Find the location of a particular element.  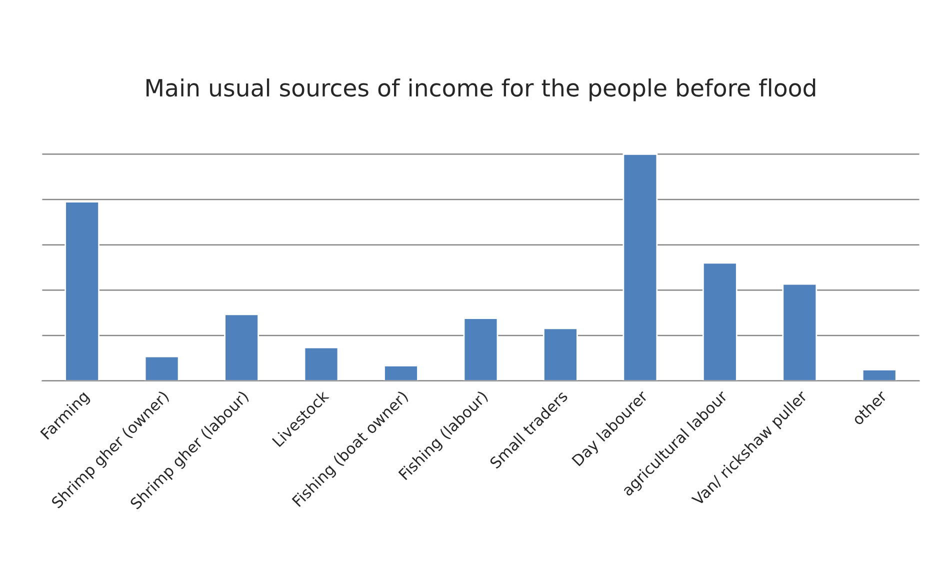

chart-title: Main usual sources of income for the people before flood is located at coordinates (481, 90).